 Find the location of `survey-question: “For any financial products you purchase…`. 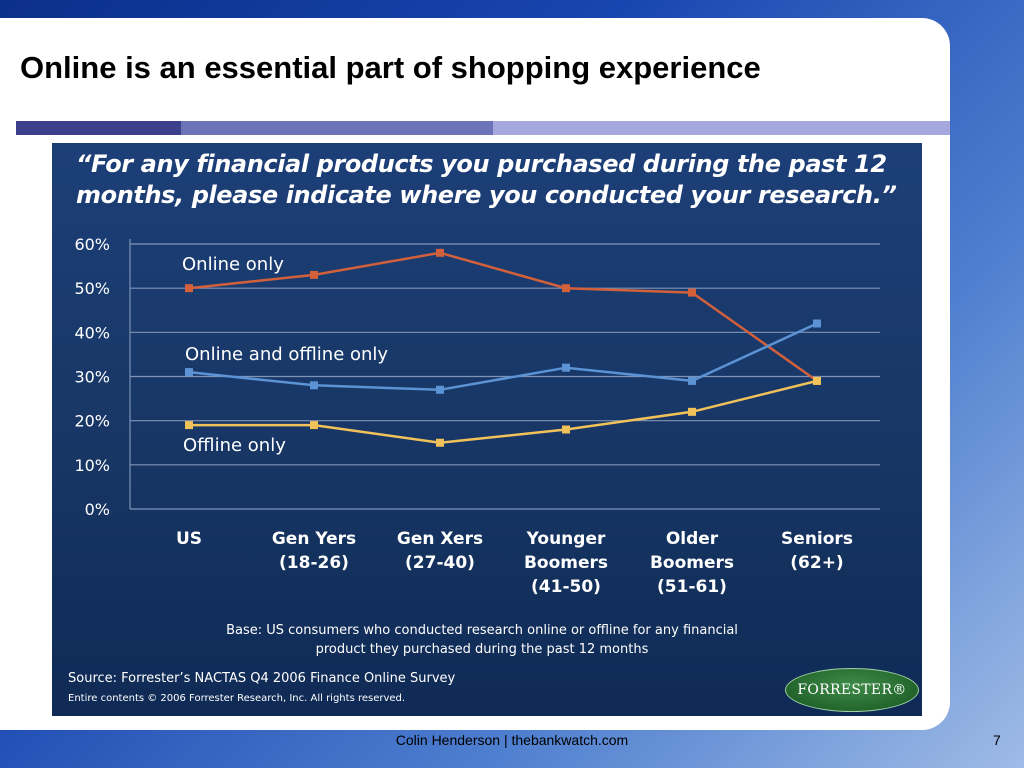

survey-question: “For any financial products you purchase… is located at coordinates (486, 179).